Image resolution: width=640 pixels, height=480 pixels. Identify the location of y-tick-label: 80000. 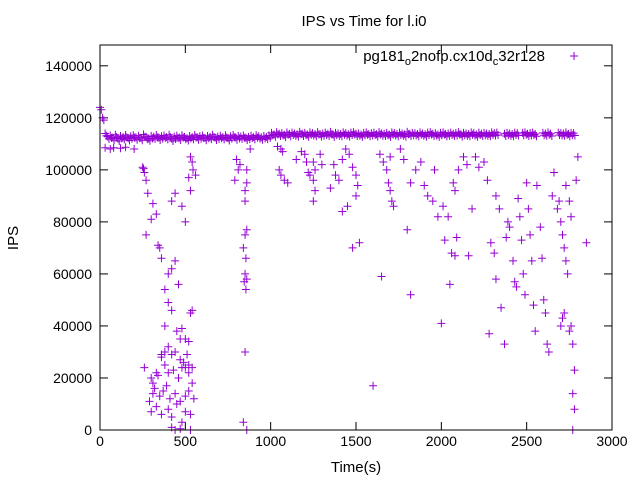
(72, 222).